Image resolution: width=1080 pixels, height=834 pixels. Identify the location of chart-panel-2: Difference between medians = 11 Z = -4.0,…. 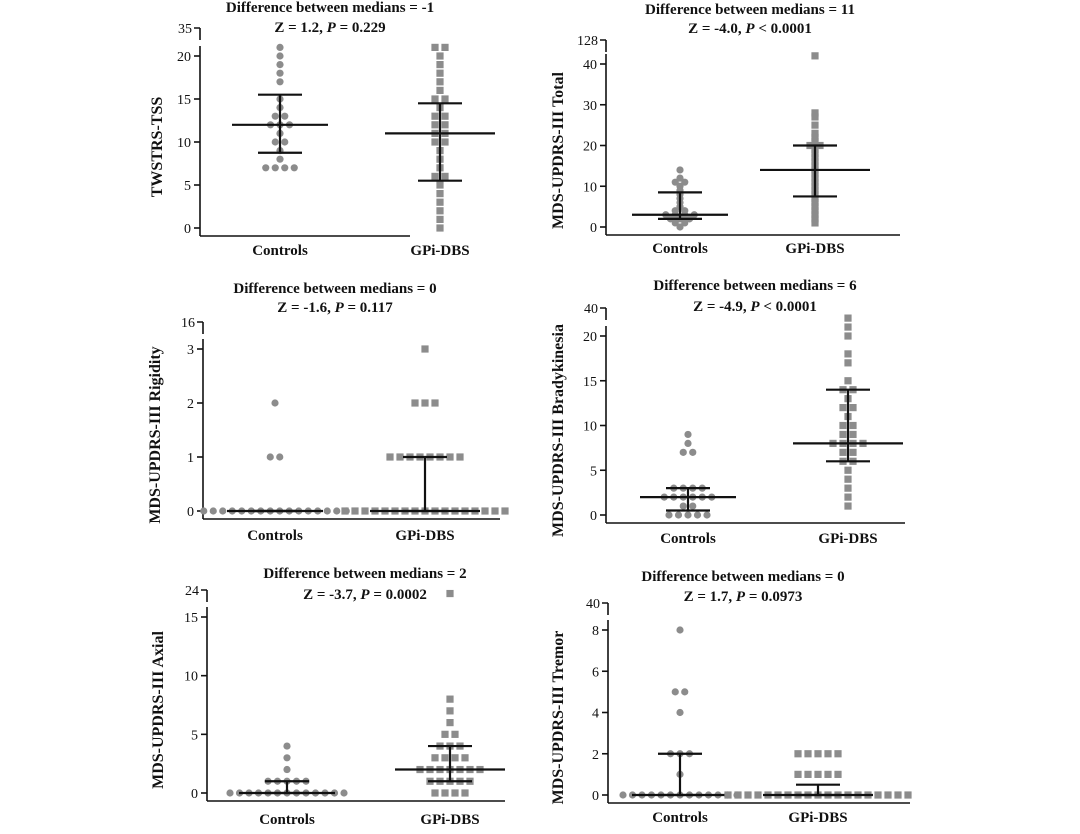
(725, 129).